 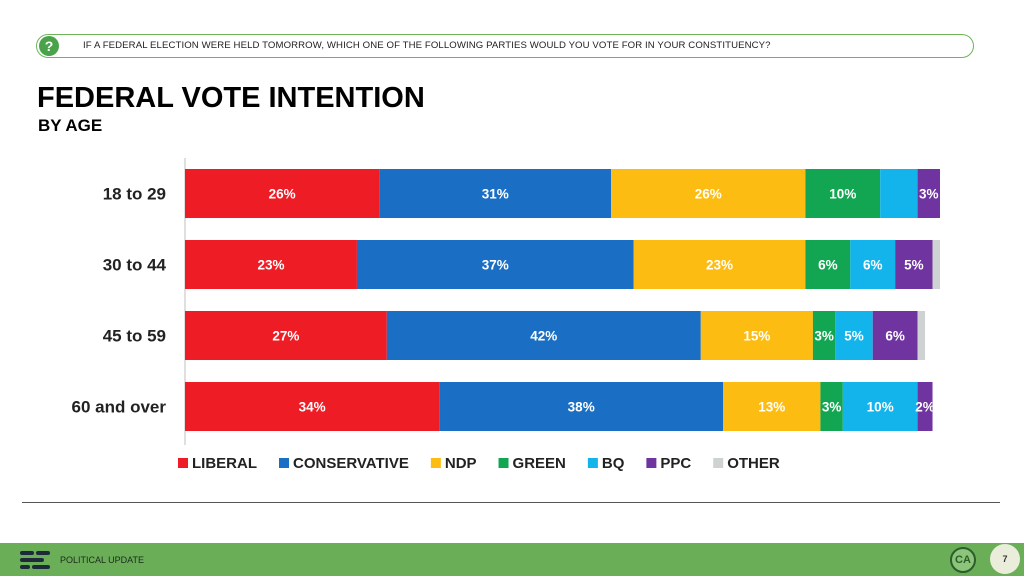 I want to click on data-label: 15%, so click(x=756, y=336).